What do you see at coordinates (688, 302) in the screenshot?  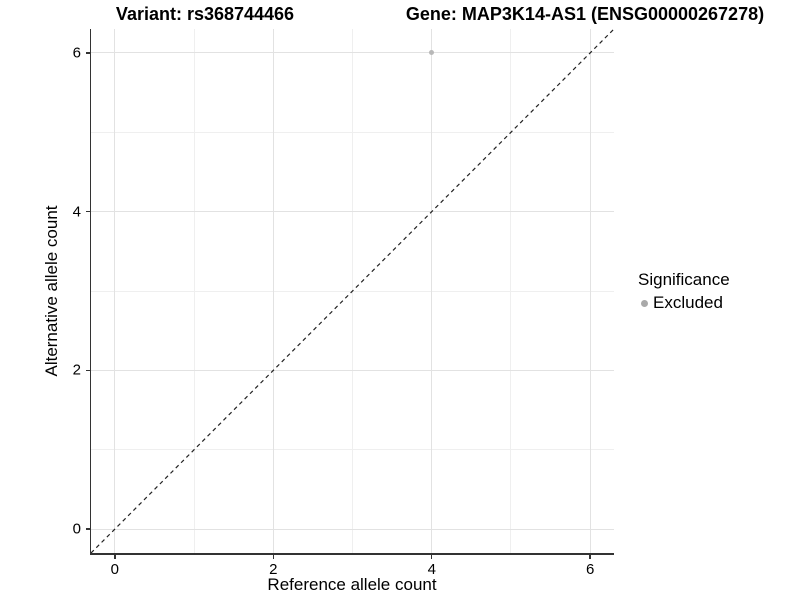 I see `legend-item-label: Excluded` at bounding box center [688, 302].